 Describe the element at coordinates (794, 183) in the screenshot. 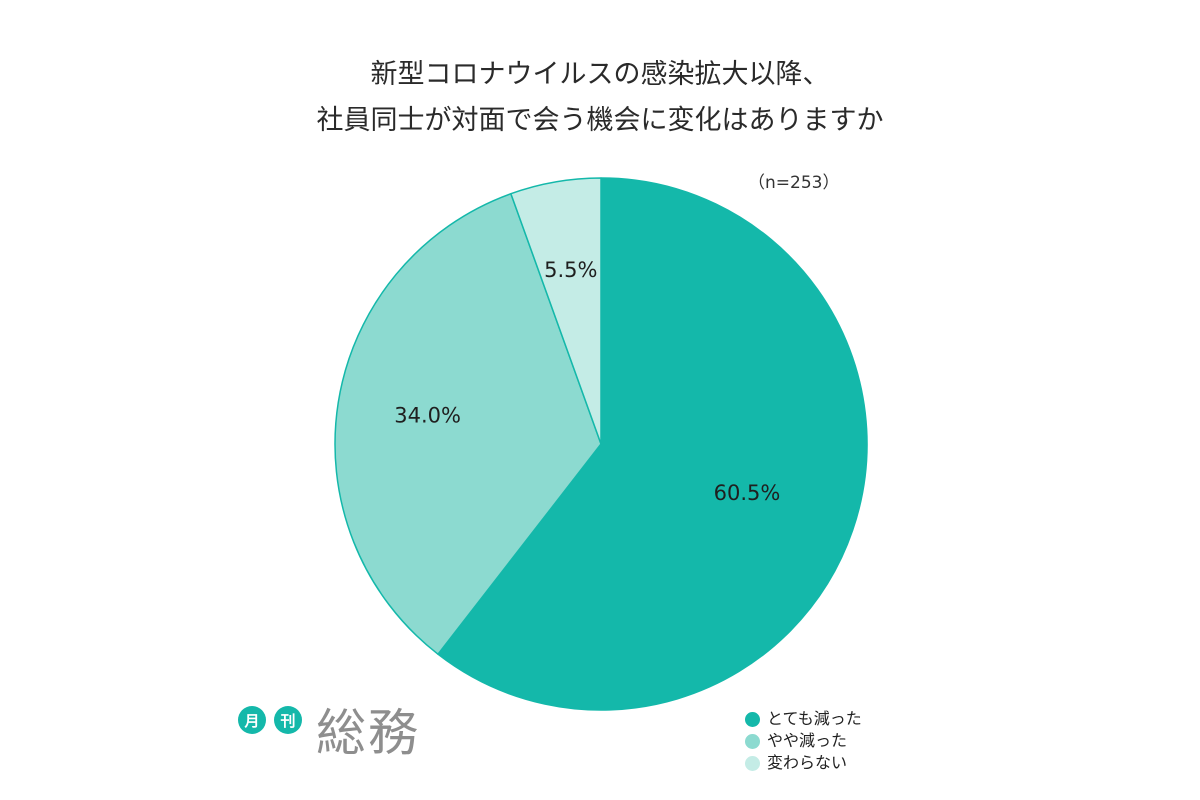

I see `sample-size-label: （n=253）` at that location.